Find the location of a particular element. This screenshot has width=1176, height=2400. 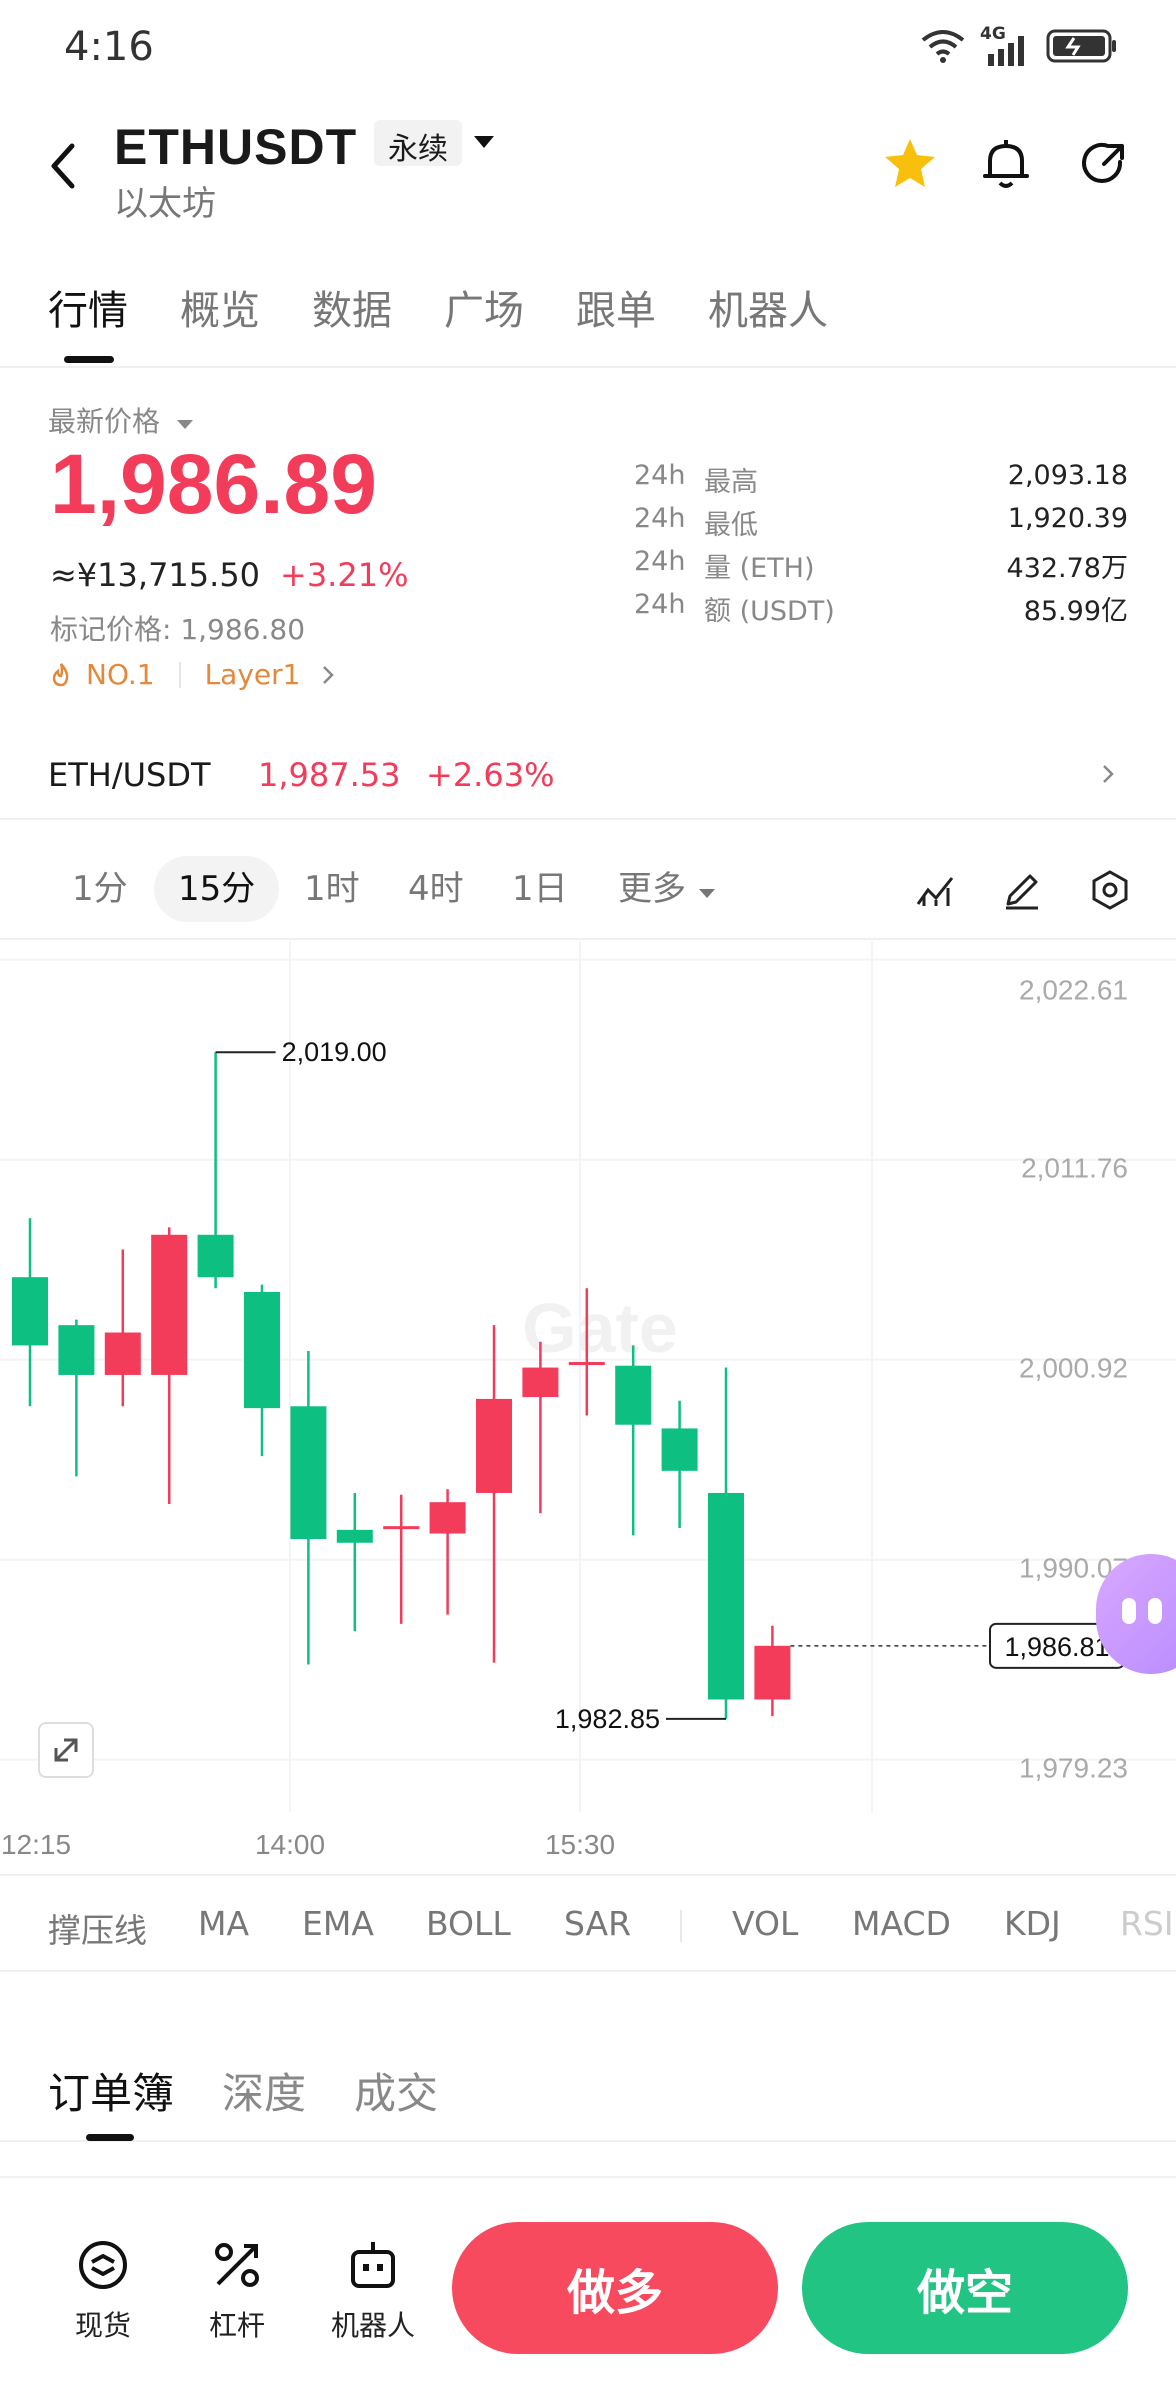

indicator-sar: SAR is located at coordinates (598, 1923).